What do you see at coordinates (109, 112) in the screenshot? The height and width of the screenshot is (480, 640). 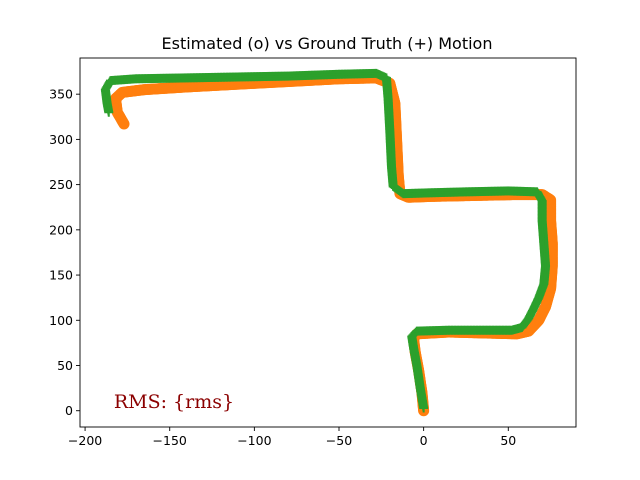 I see `ground-truth-point` at bounding box center [109, 112].